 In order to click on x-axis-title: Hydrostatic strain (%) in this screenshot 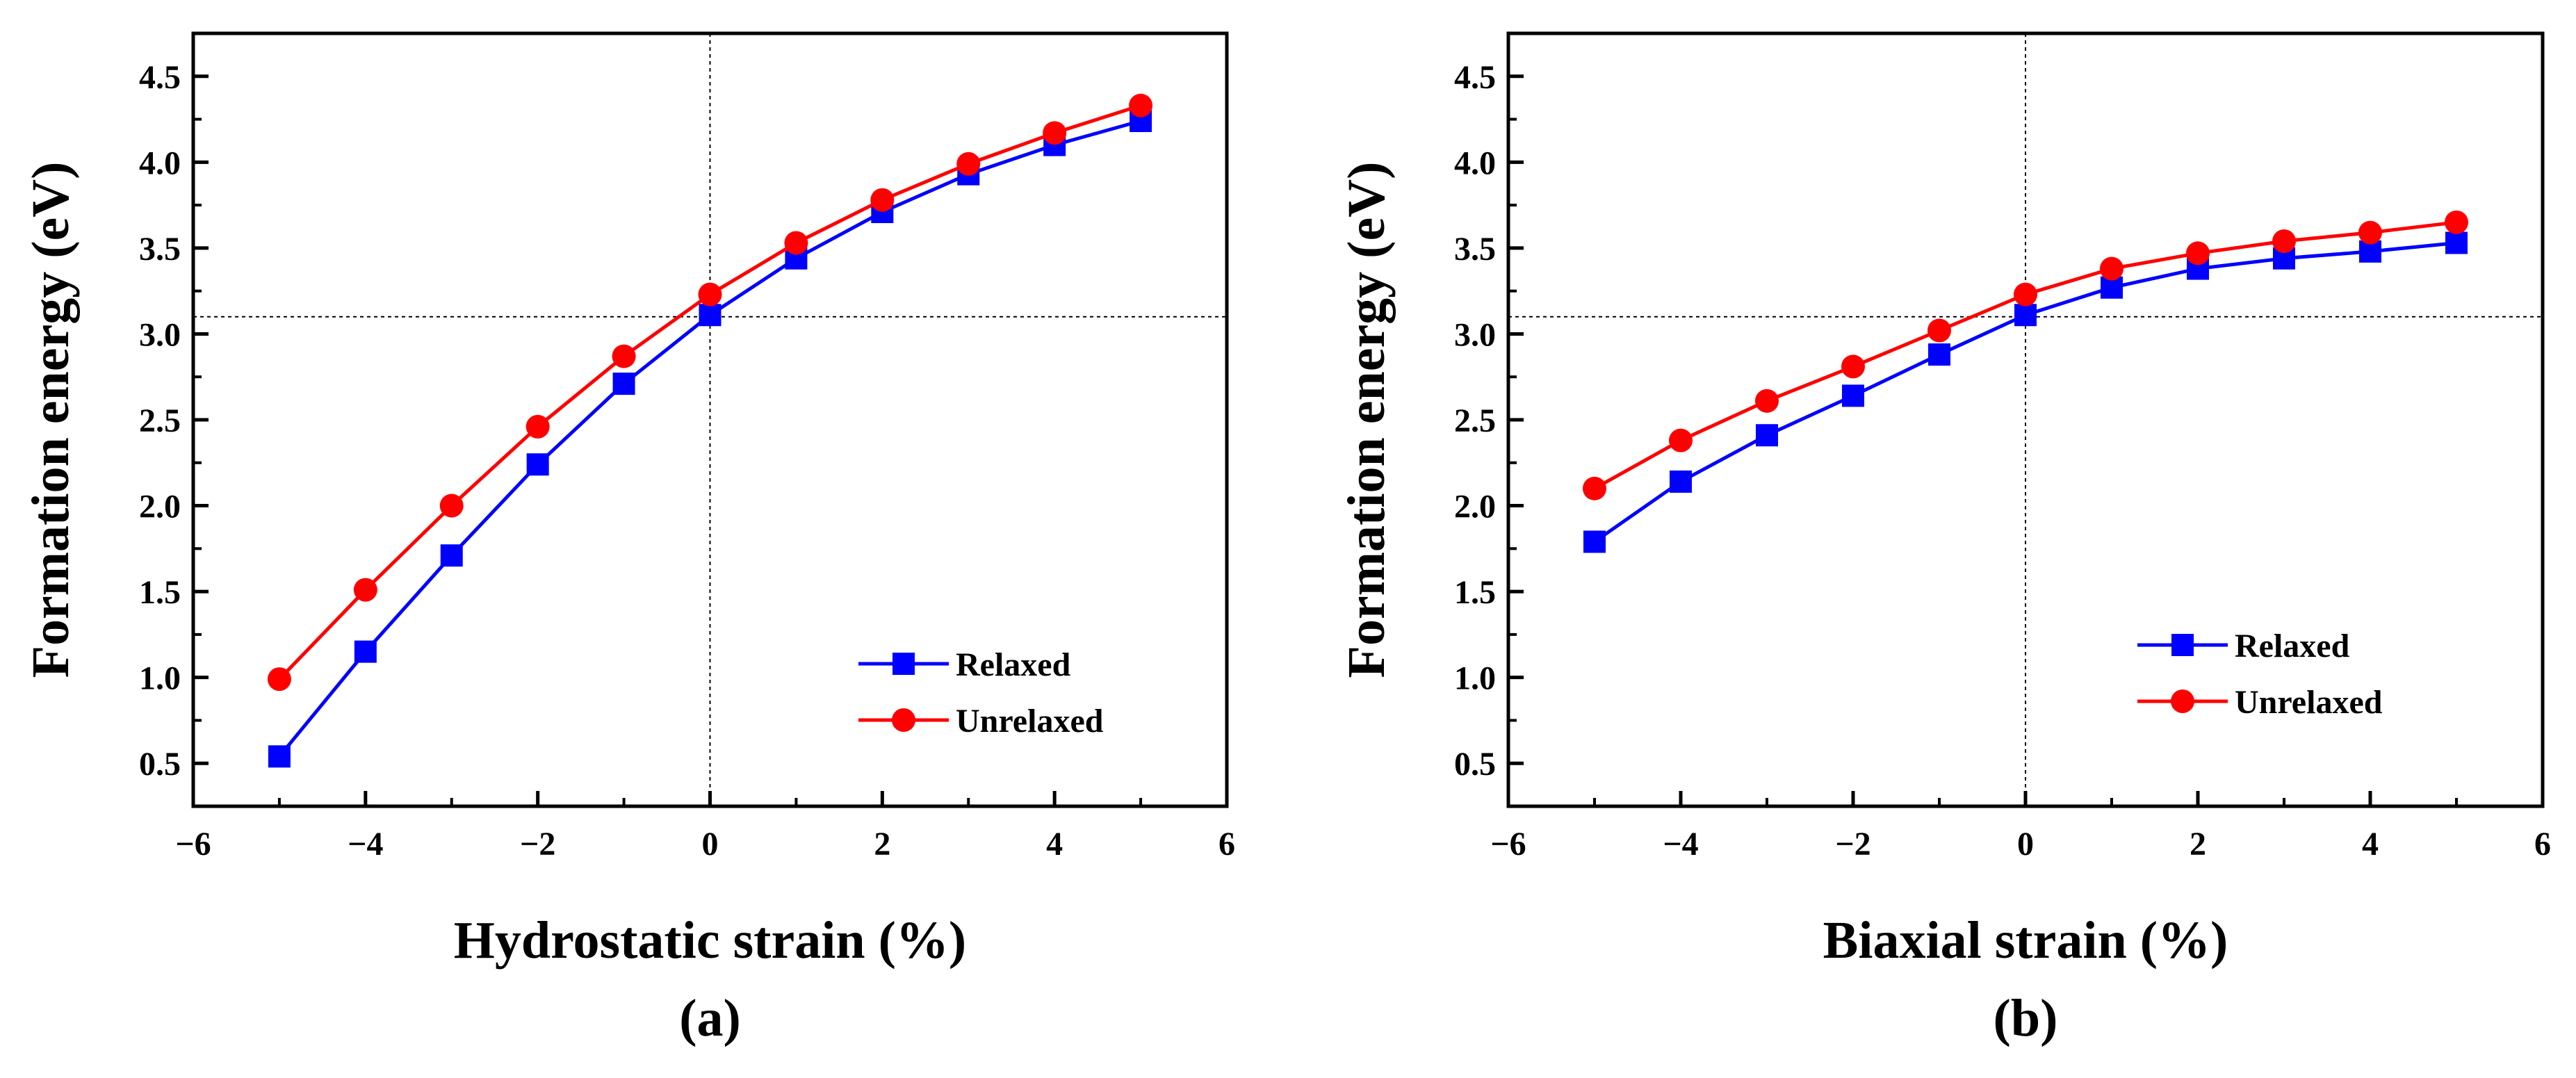, I will do `click(710, 940)`.